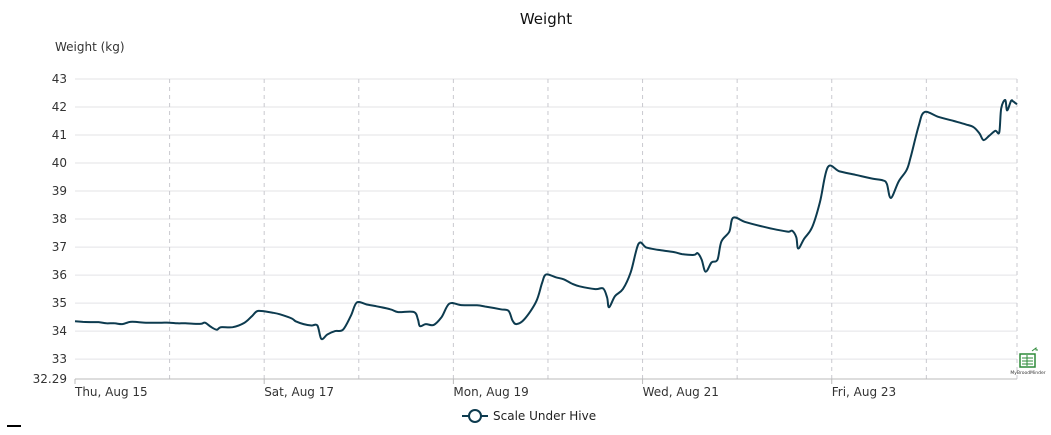  What do you see at coordinates (544, 416) in the screenshot?
I see `legend-item-scale-under-hive: Scale Under Hive` at bounding box center [544, 416].